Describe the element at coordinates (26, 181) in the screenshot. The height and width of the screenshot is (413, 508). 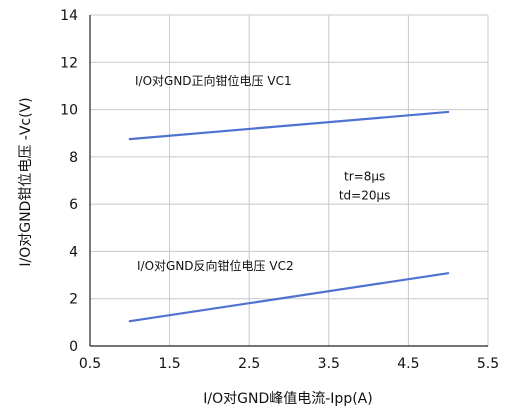
I see `y-axis-label: I/O对GND钳位电压 -Vc(V)` at that location.